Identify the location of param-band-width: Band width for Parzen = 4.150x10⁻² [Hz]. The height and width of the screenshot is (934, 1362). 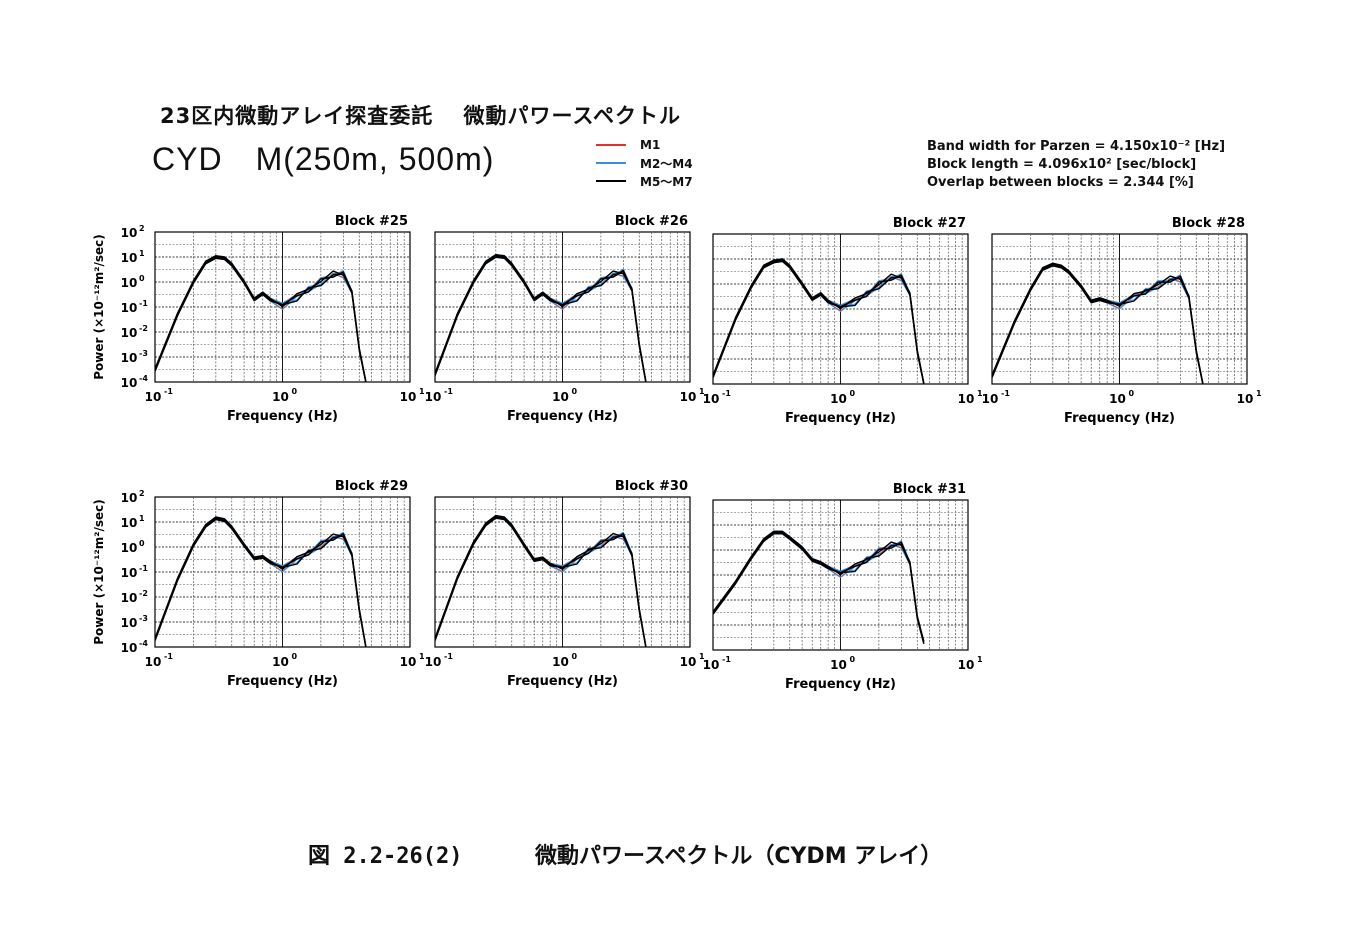
(1076, 146).